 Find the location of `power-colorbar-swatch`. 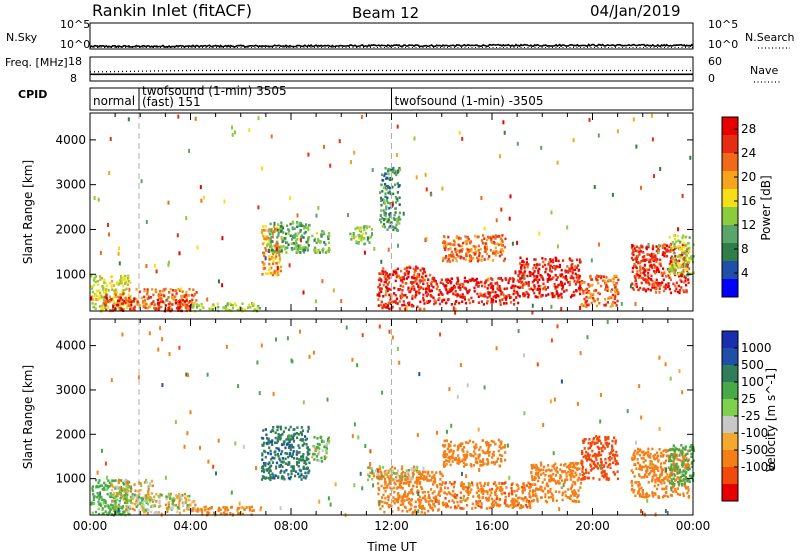

power-colorbar-swatch is located at coordinates (730, 288).